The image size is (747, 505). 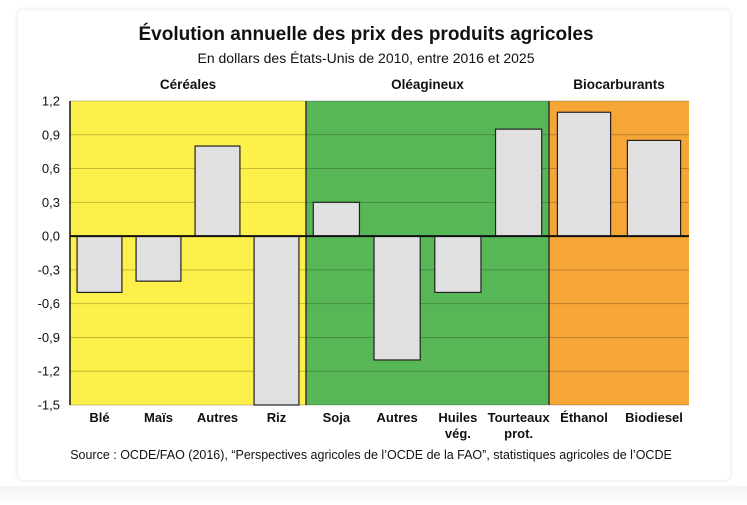 What do you see at coordinates (49, 371) in the screenshot?
I see `y-tick-label: -1,2` at bounding box center [49, 371].